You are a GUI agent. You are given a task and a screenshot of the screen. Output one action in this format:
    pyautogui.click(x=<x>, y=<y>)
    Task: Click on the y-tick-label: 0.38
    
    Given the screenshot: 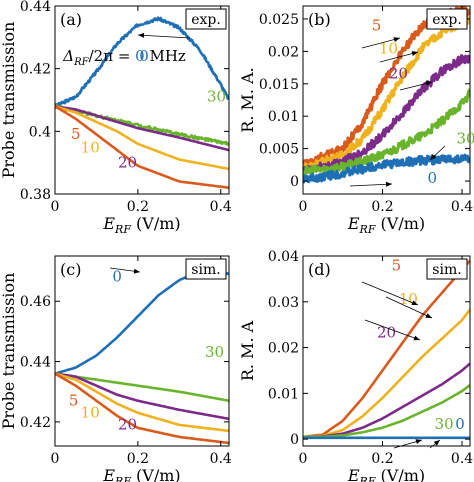 What is the action you would take?
    pyautogui.click(x=35, y=195)
    